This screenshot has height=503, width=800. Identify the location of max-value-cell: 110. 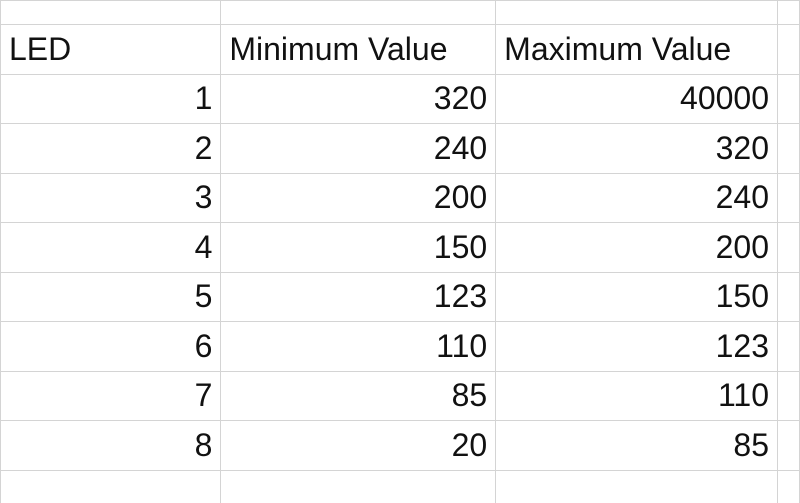
(636, 395).